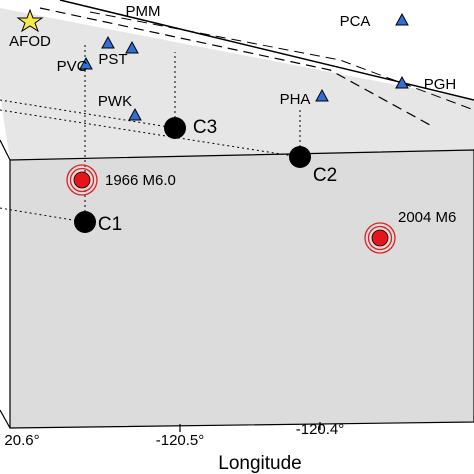  What do you see at coordinates (320, 429) in the screenshot?
I see `axis-tick-label: -120.4°` at bounding box center [320, 429].